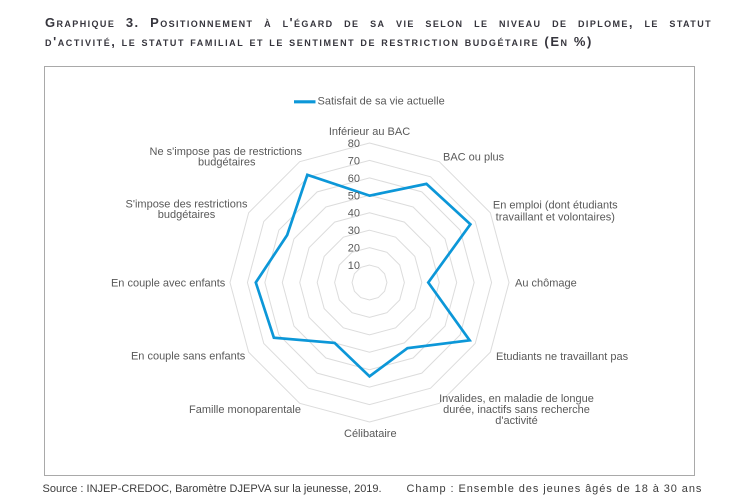 This screenshot has height=501, width=736. What do you see at coordinates (562, 357) in the screenshot?
I see `svg-text: Etudiants ne travaillant pas` at bounding box center [562, 357].